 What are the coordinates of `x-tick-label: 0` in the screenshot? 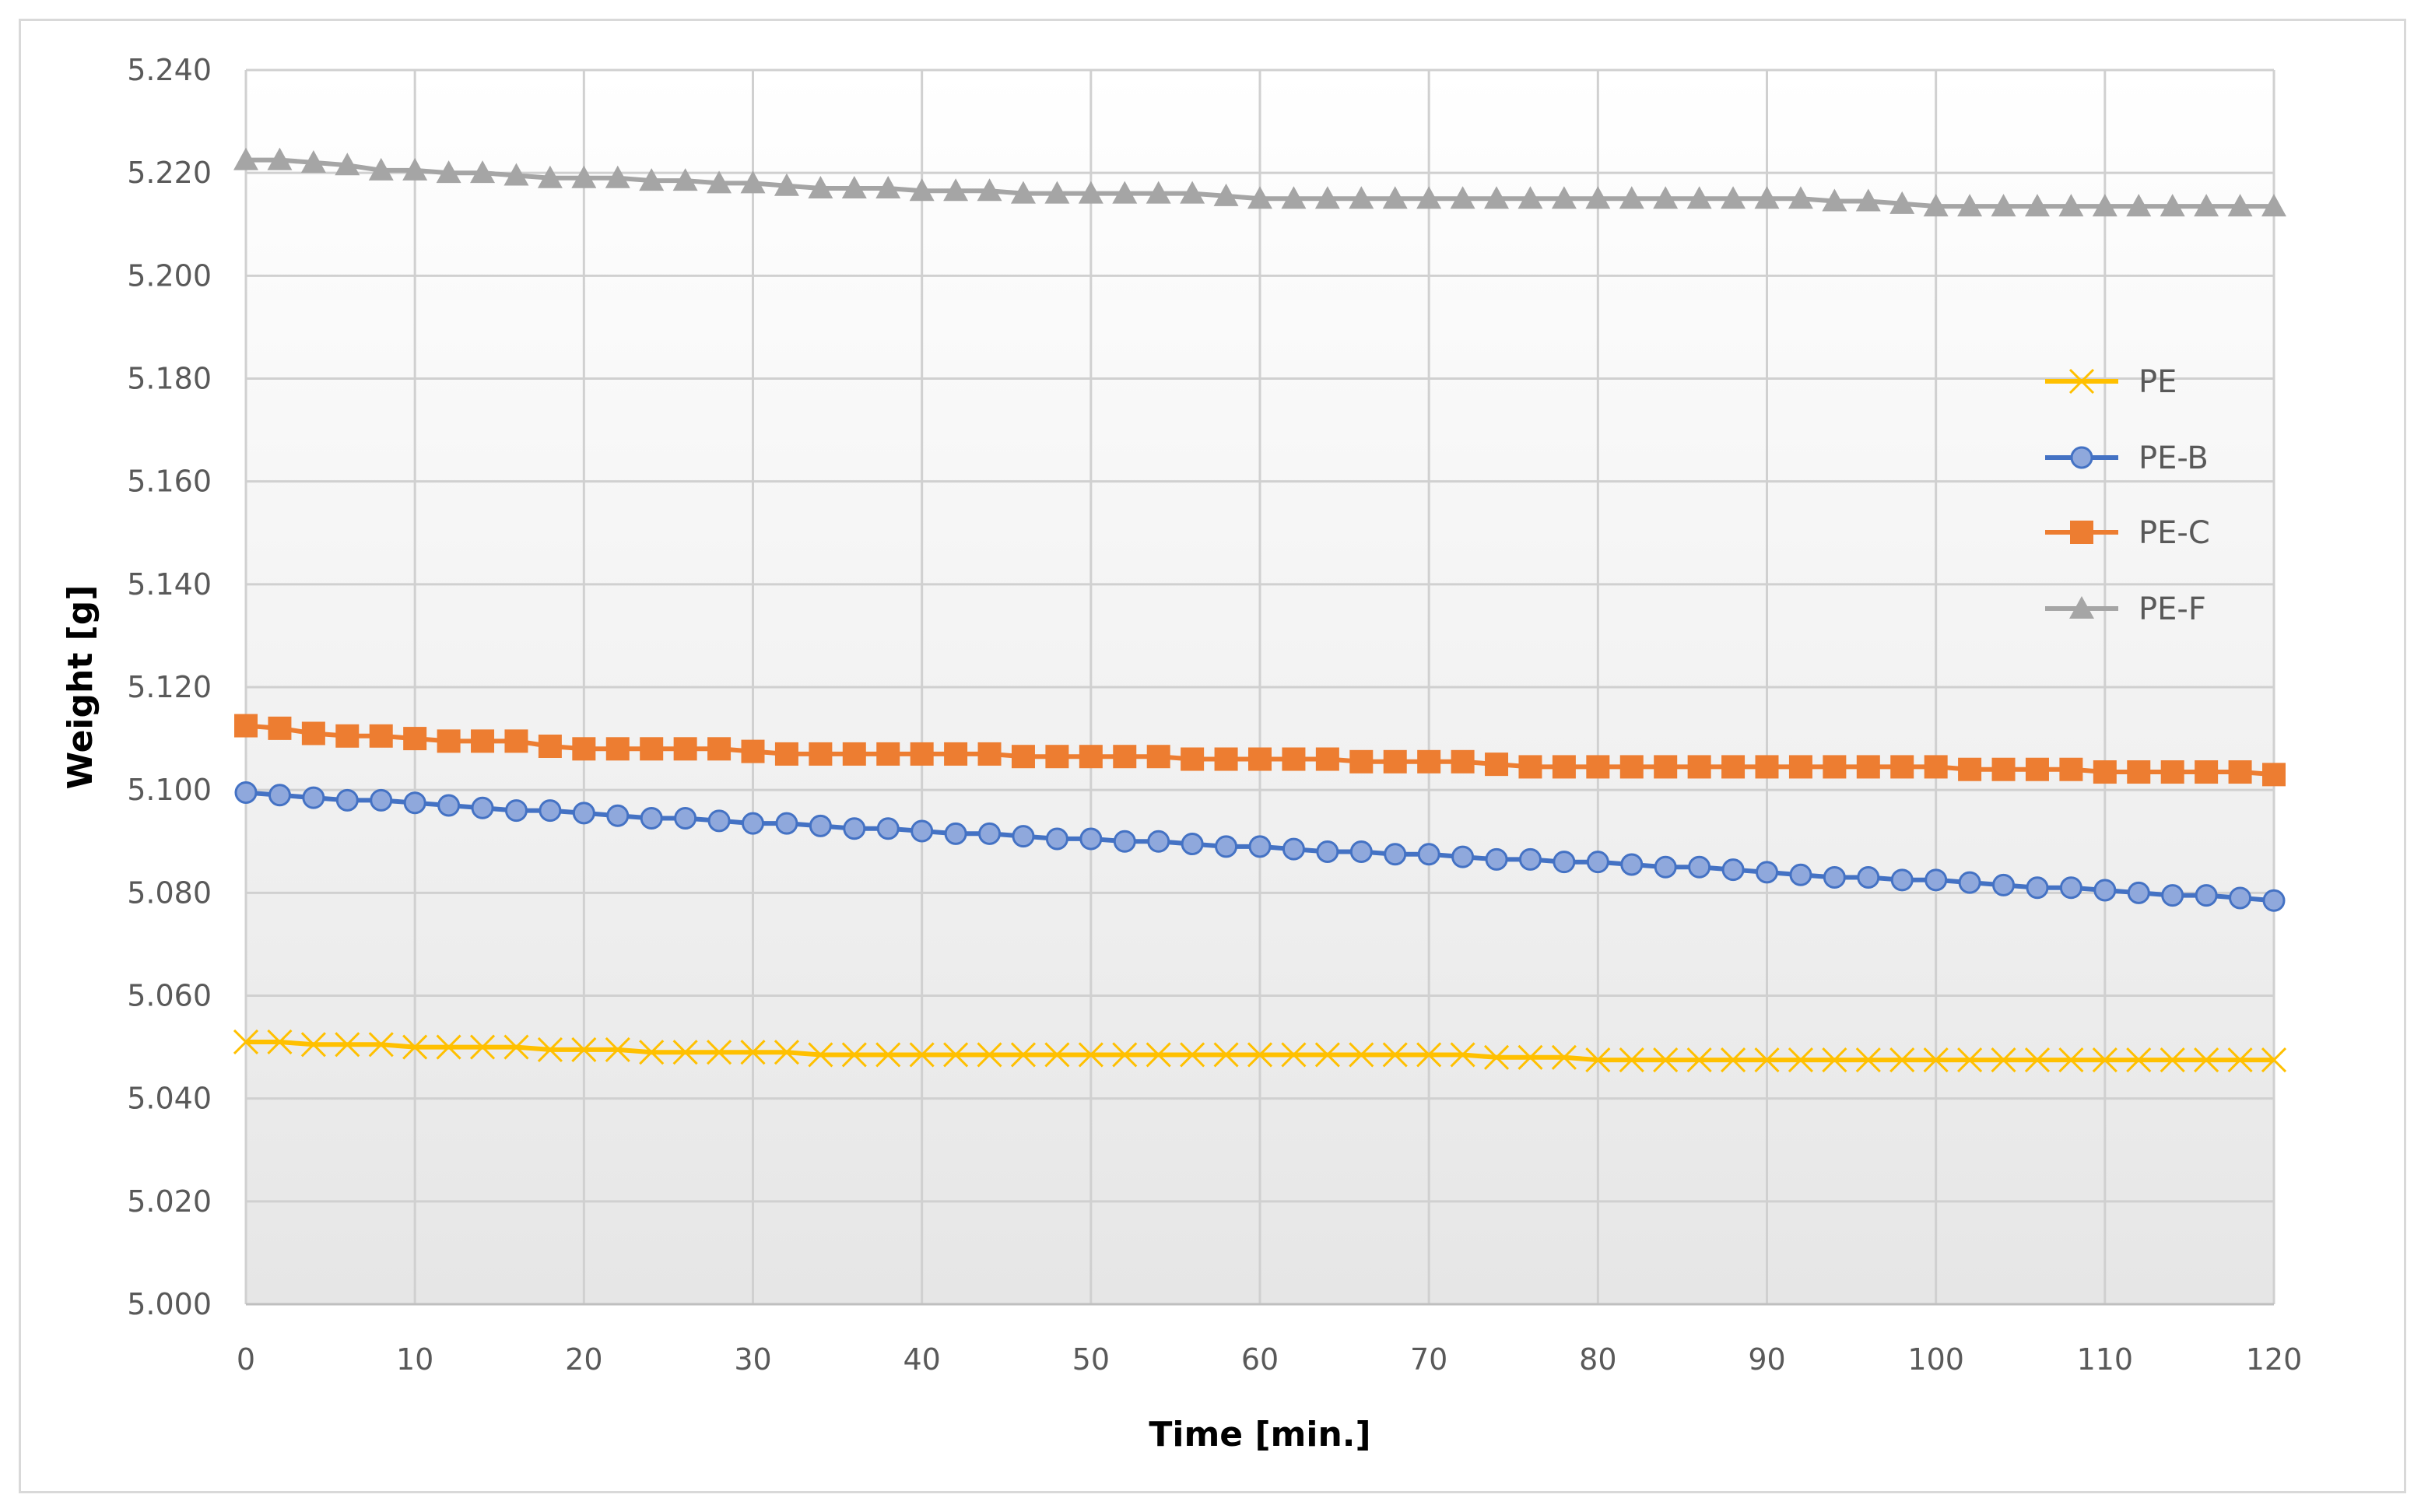 It's located at (246, 1359).